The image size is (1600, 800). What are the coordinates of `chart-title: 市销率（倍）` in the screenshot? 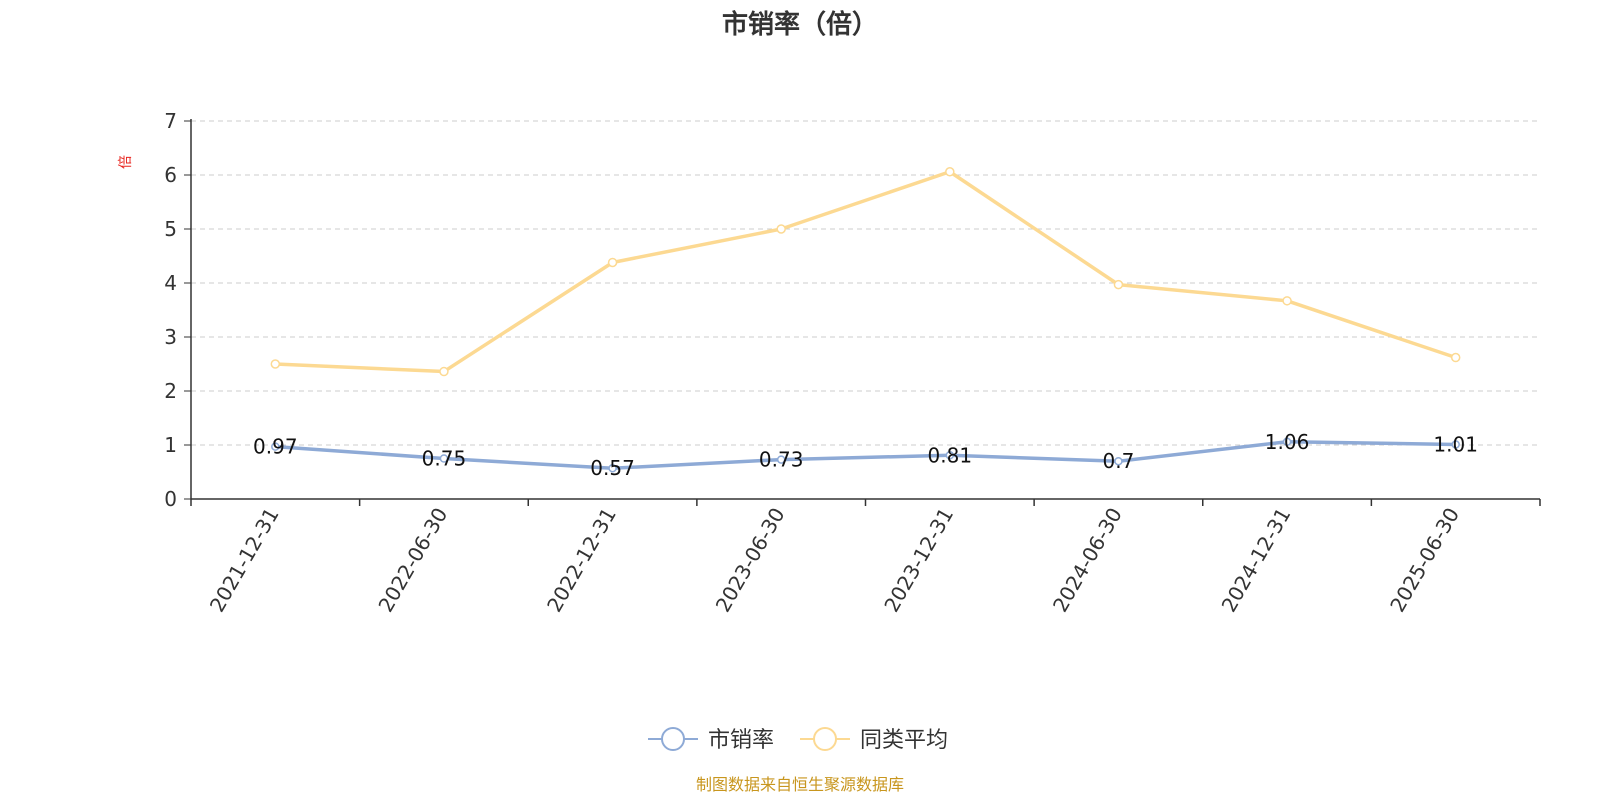 It's located at (800, 24).